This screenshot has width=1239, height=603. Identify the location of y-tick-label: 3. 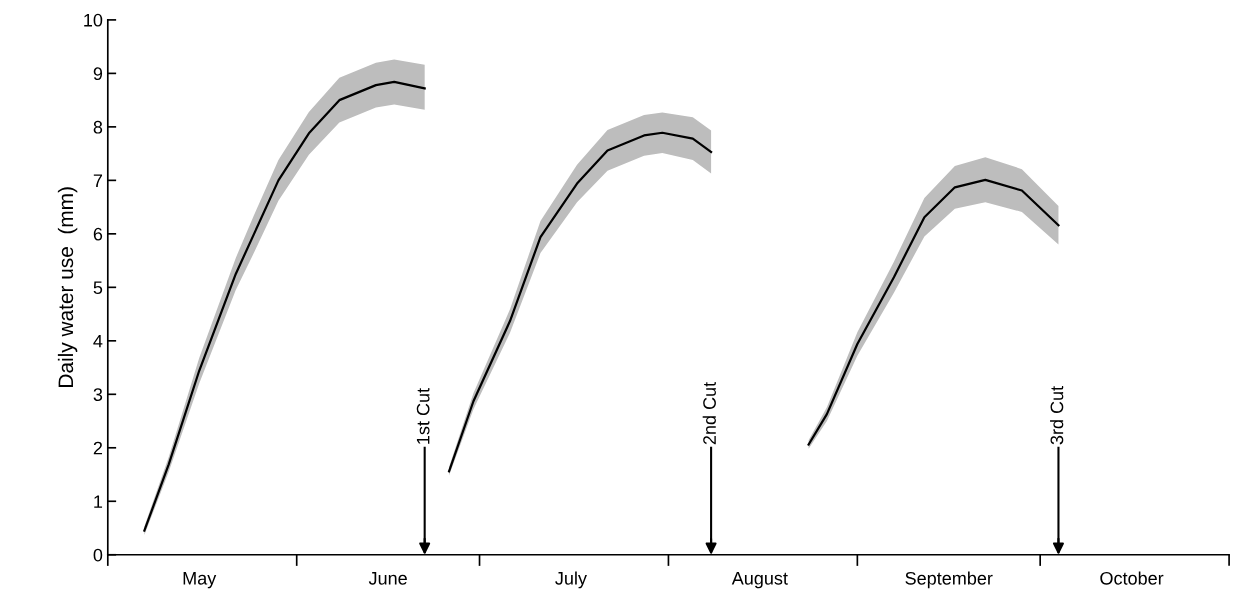
(98, 395).